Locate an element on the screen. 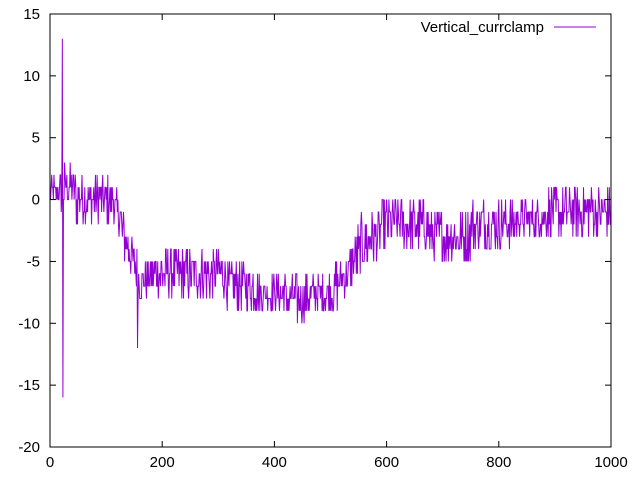 This screenshot has width=640, height=480. y-tick-label: -15 is located at coordinates (29, 385).